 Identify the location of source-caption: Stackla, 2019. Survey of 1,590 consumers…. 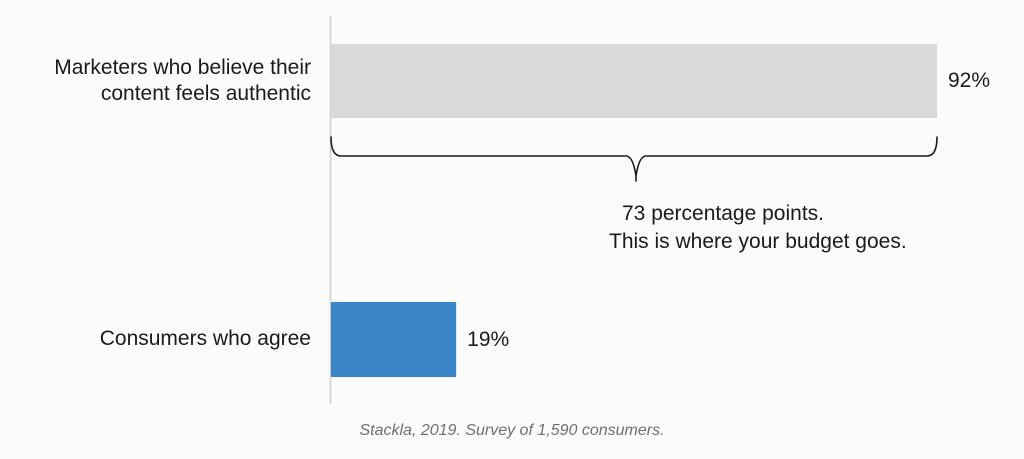
(512, 430).